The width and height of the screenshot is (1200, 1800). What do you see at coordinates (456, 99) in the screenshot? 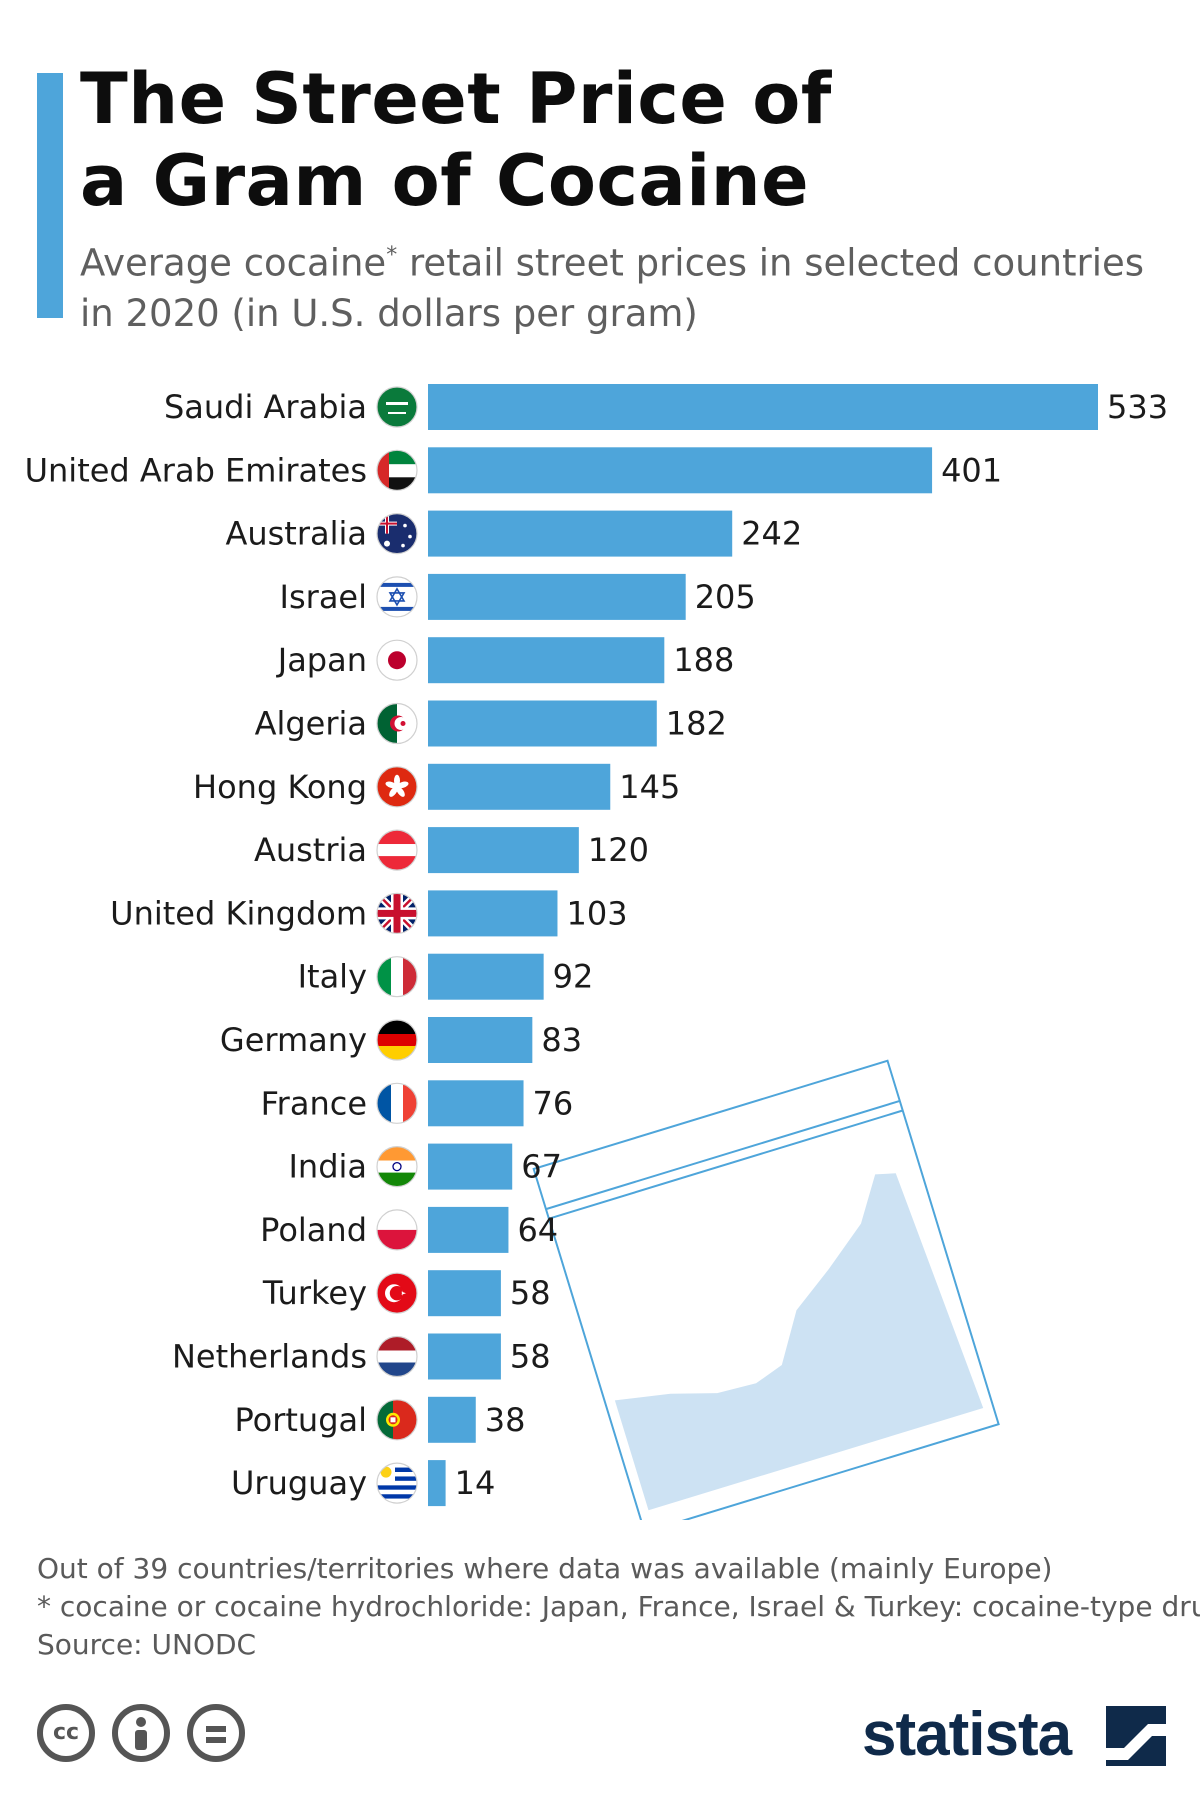
I see `title-line-1: The Street Price of` at bounding box center [456, 99].